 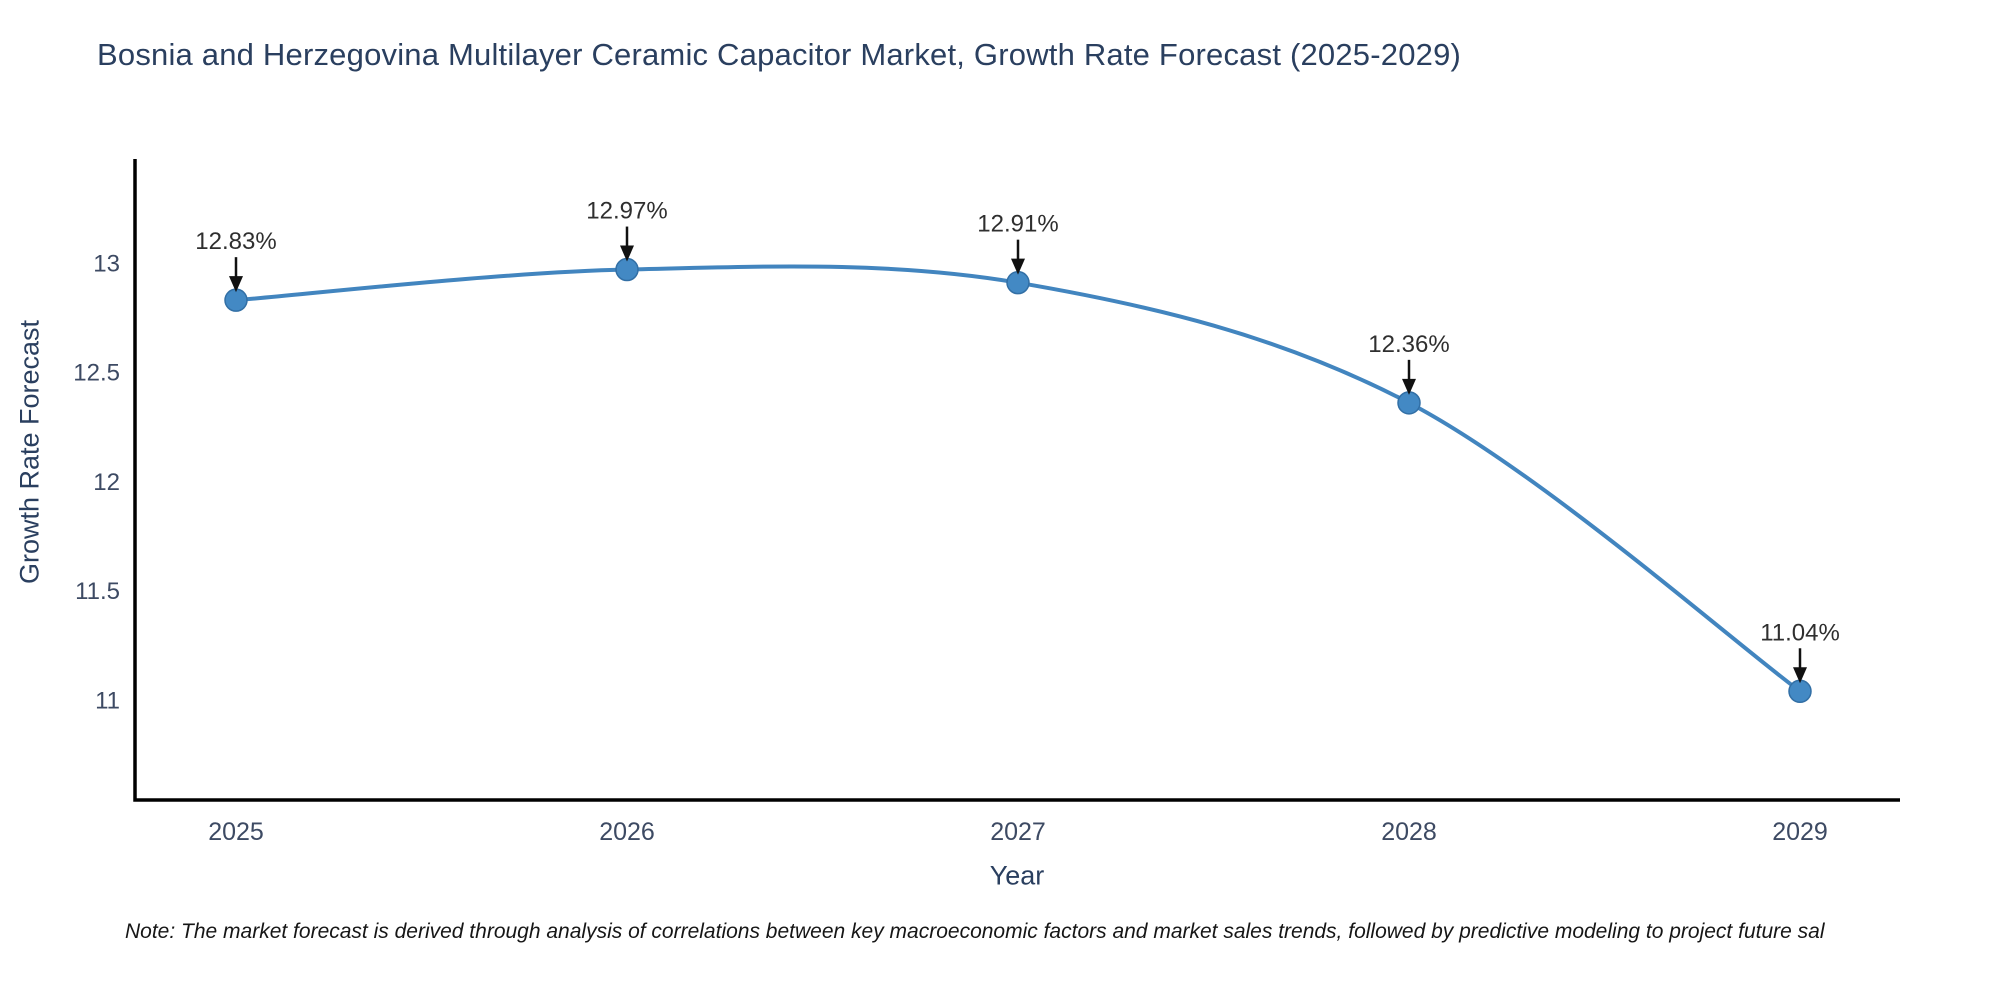 I want to click on y-tick-label: 13, so click(x=106, y=263).